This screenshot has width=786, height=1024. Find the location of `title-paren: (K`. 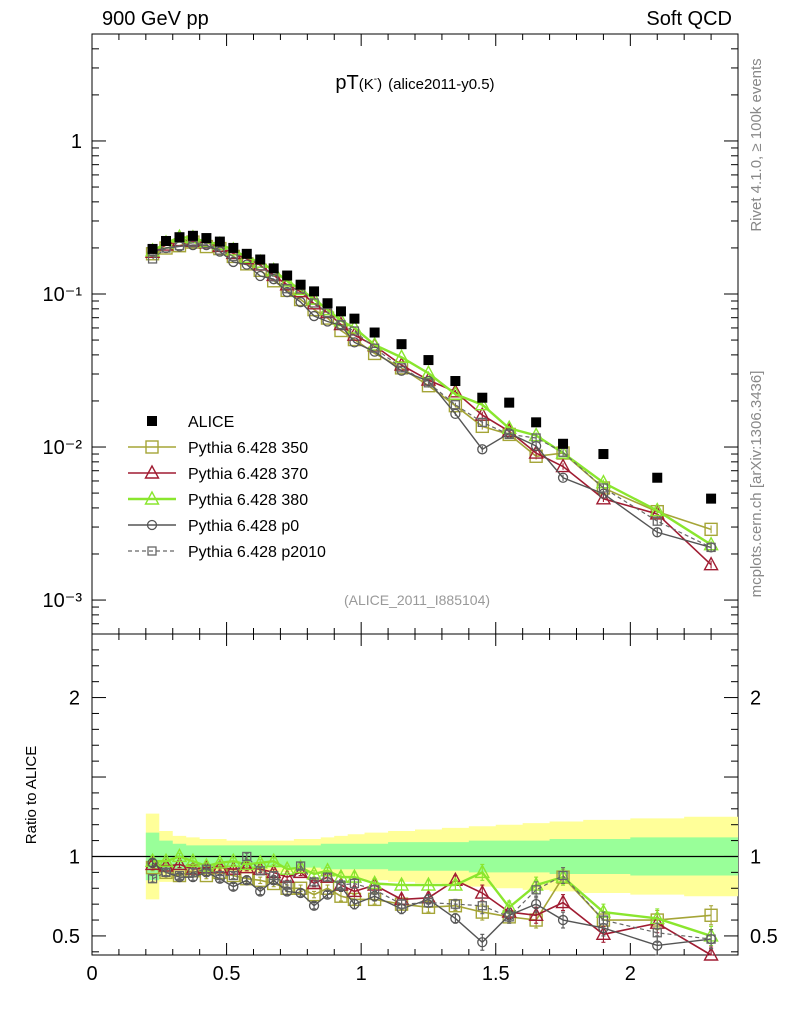

title-paren: (K is located at coordinates (366, 84).